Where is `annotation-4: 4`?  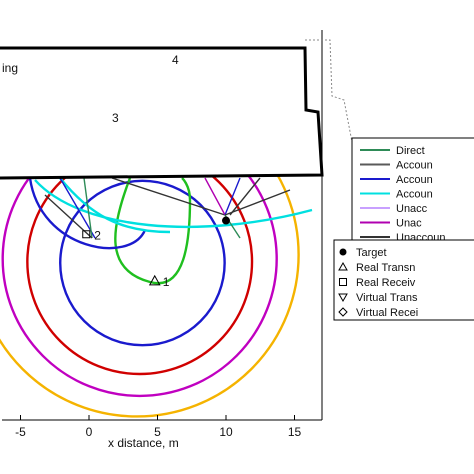 annotation-4: 4 is located at coordinates (175, 60).